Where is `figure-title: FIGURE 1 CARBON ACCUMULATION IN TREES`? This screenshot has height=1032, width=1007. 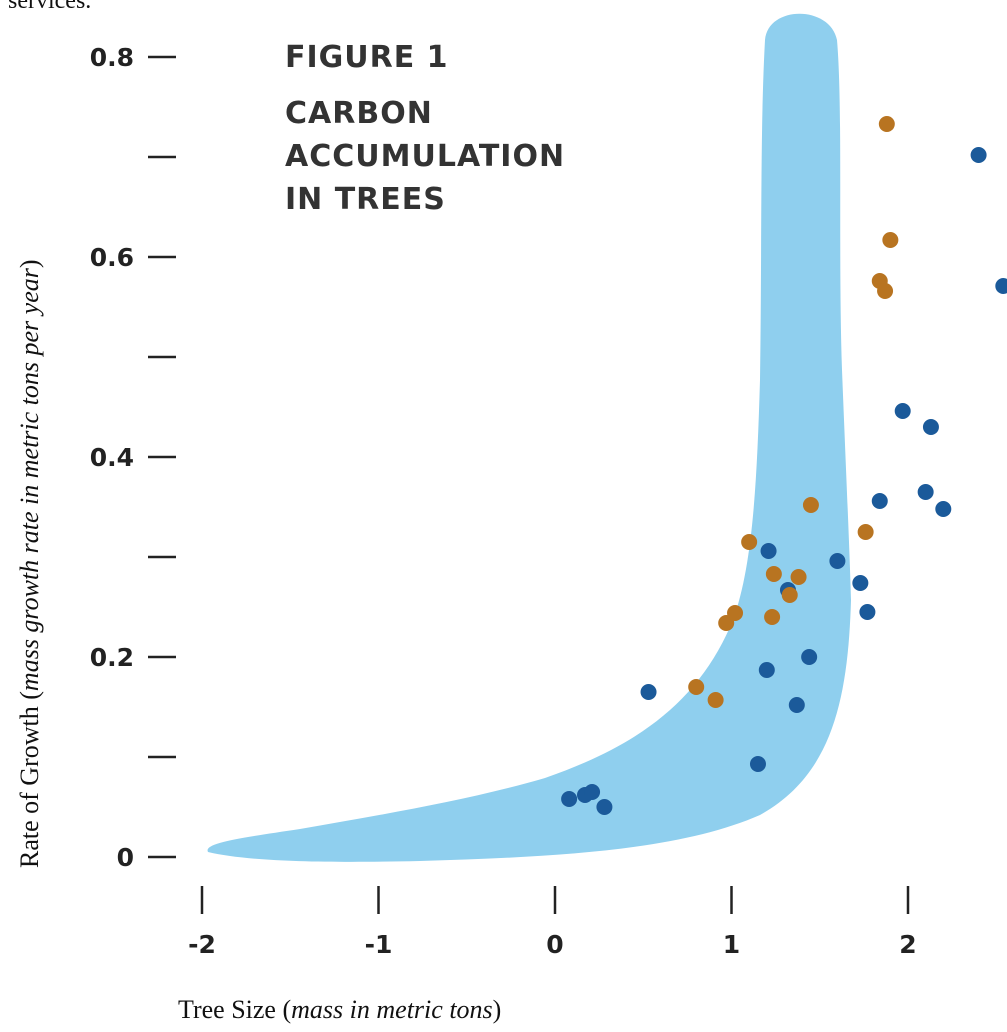 figure-title: FIGURE 1 CARBON ACCUMULATION IN TREES is located at coordinates (425, 128).